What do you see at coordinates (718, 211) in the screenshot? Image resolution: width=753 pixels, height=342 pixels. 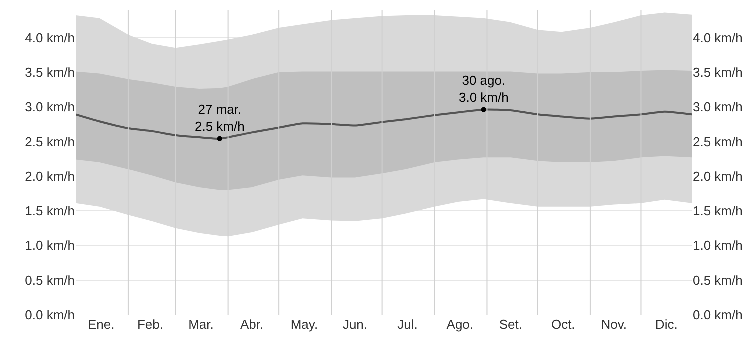 I see `y2-tick-label: 1.5 km/h` at bounding box center [718, 211].